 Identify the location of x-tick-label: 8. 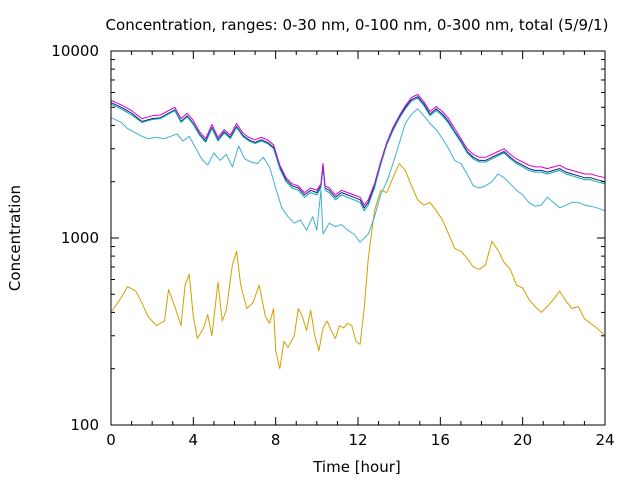
(276, 440).